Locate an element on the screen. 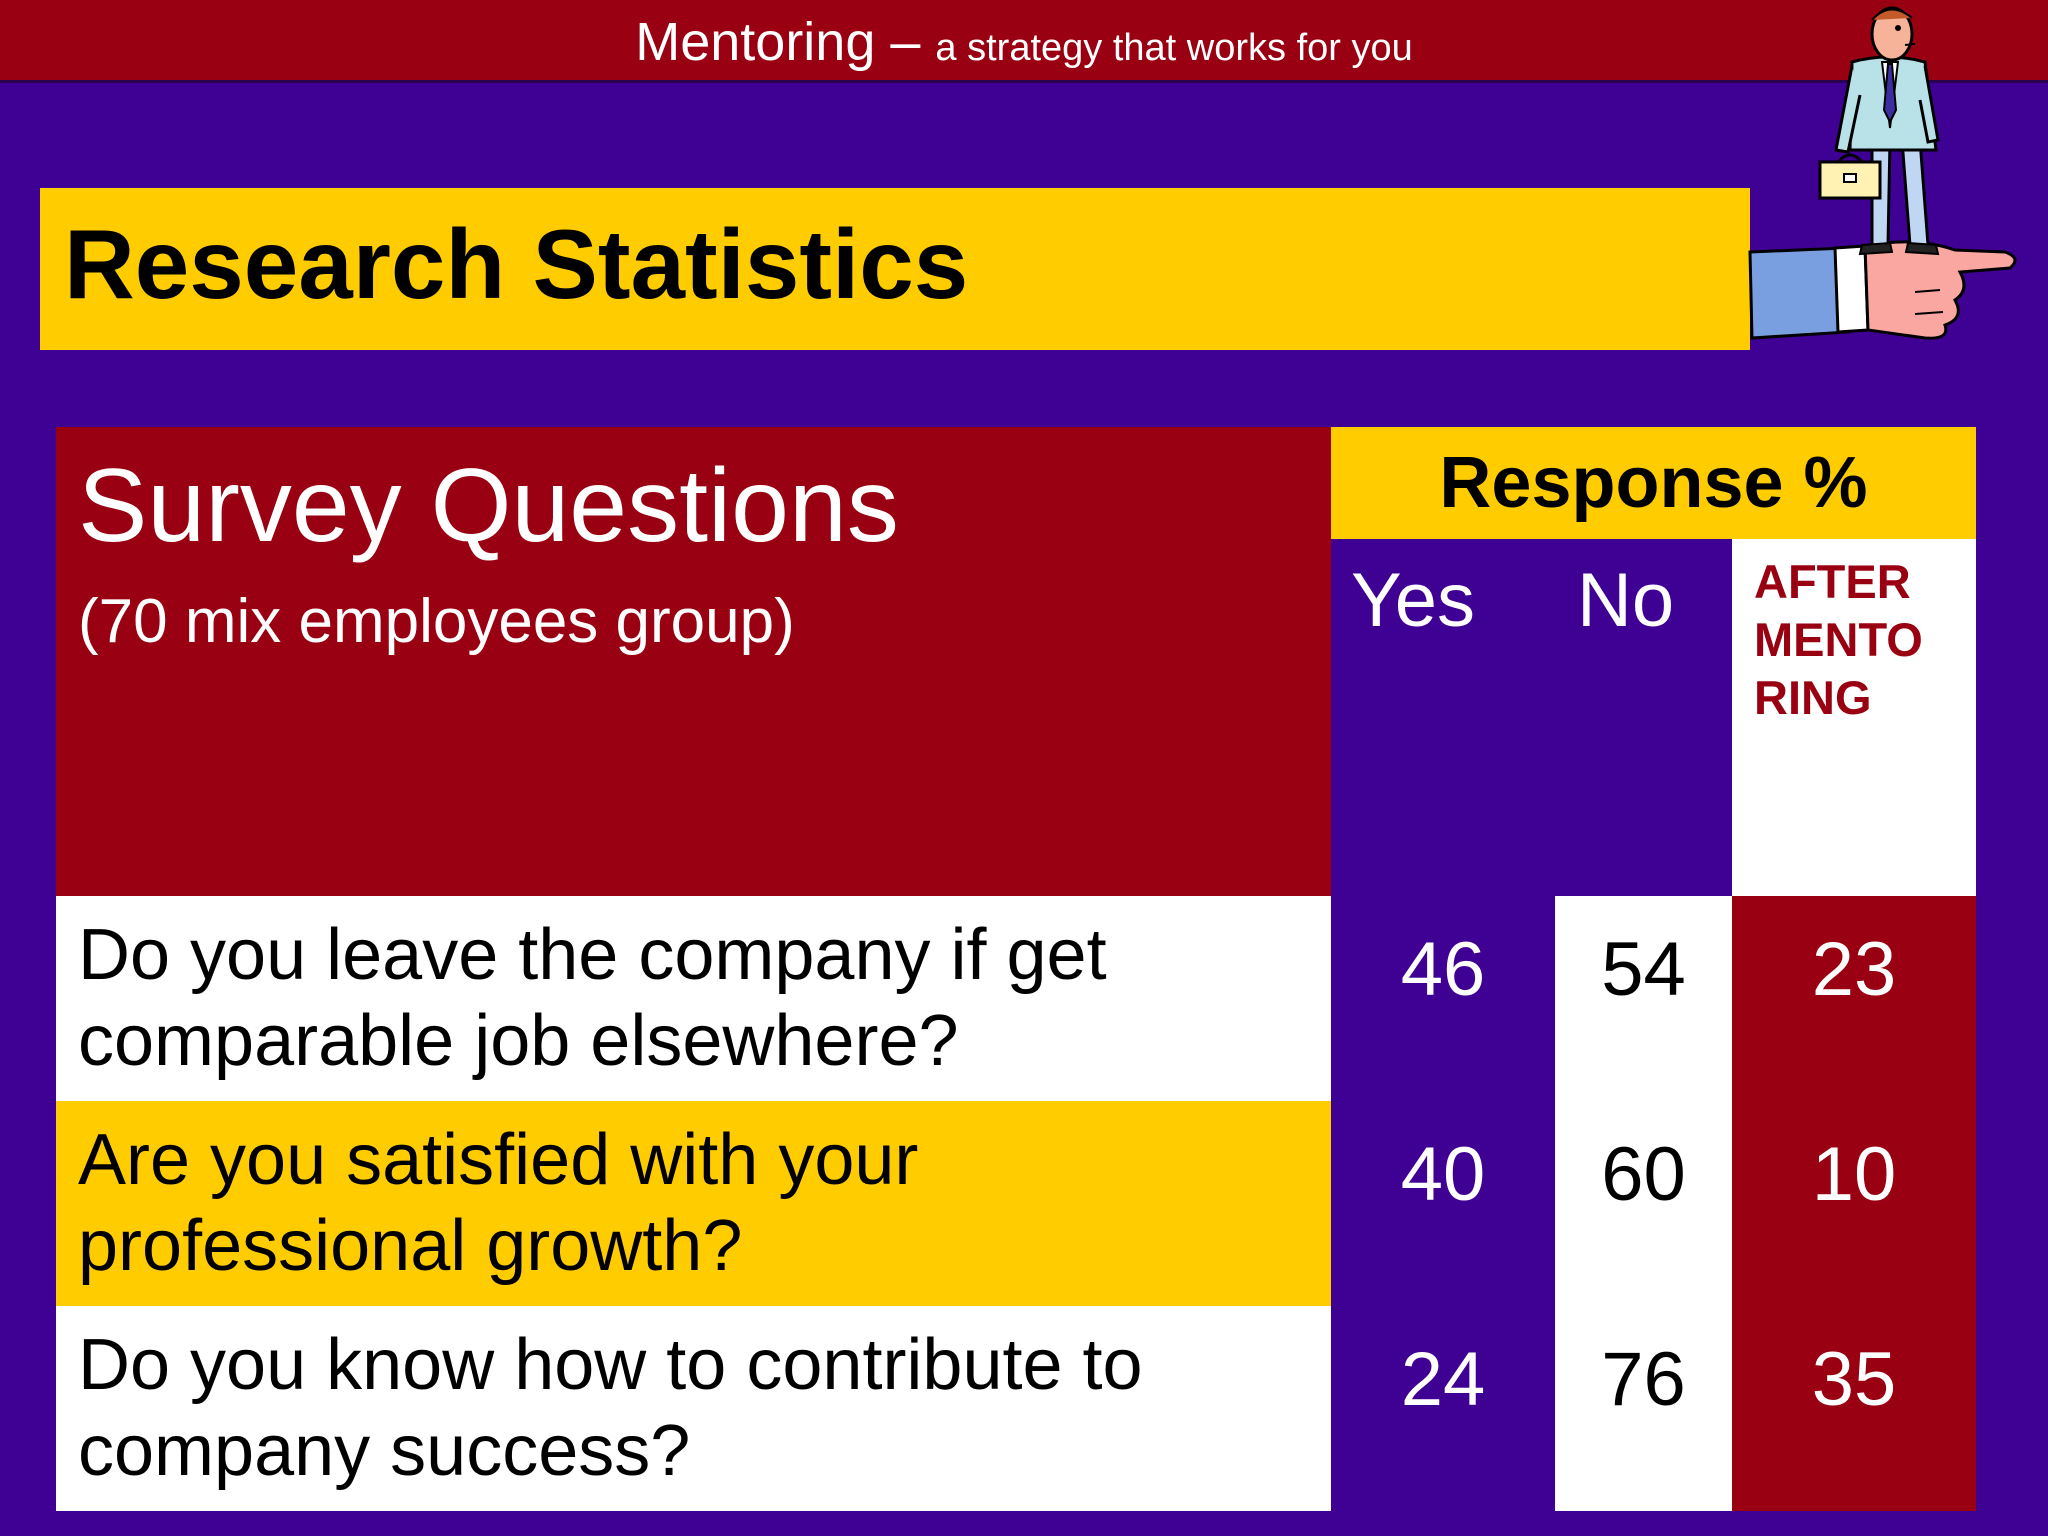 This screenshot has height=1536, width=2048. slide-title-bar: Research Statistics is located at coordinates (895, 269).